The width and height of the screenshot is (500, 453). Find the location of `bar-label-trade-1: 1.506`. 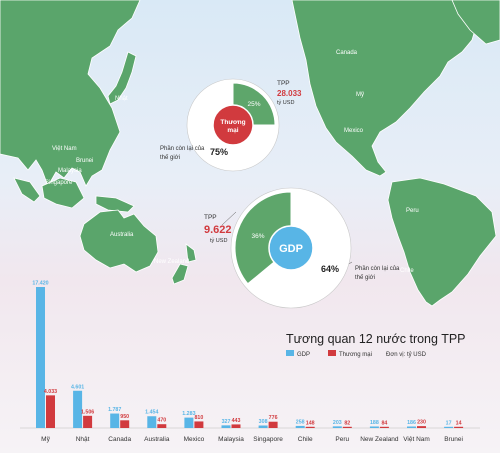

bar-label-trade-1: 1.506 is located at coordinates (87, 412).